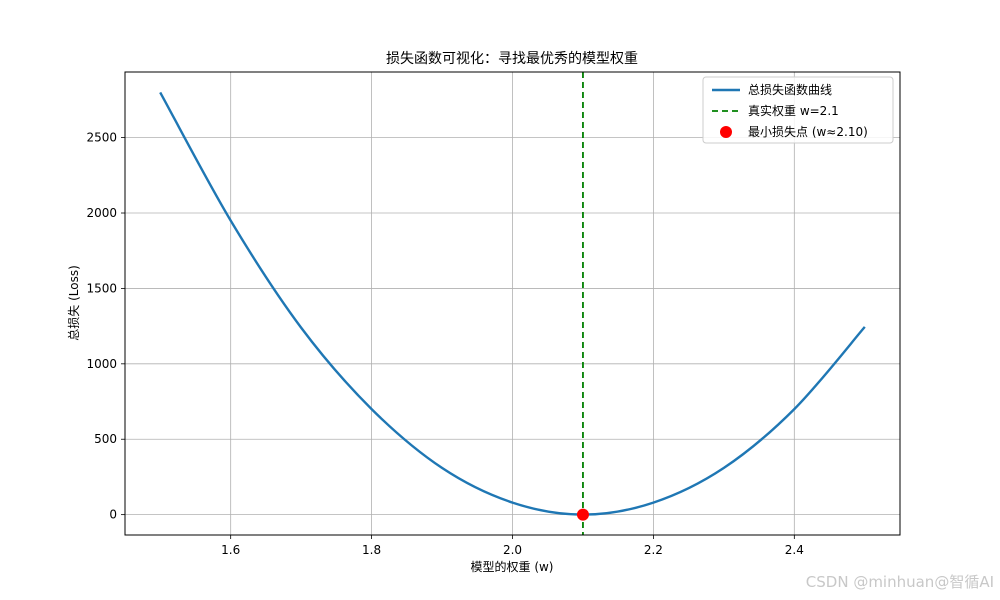 The width and height of the screenshot is (1000, 600). What do you see at coordinates (808, 131) in the screenshot?
I see `legend-label-min-point: 最小损失点 (w≈2.10)` at bounding box center [808, 131].